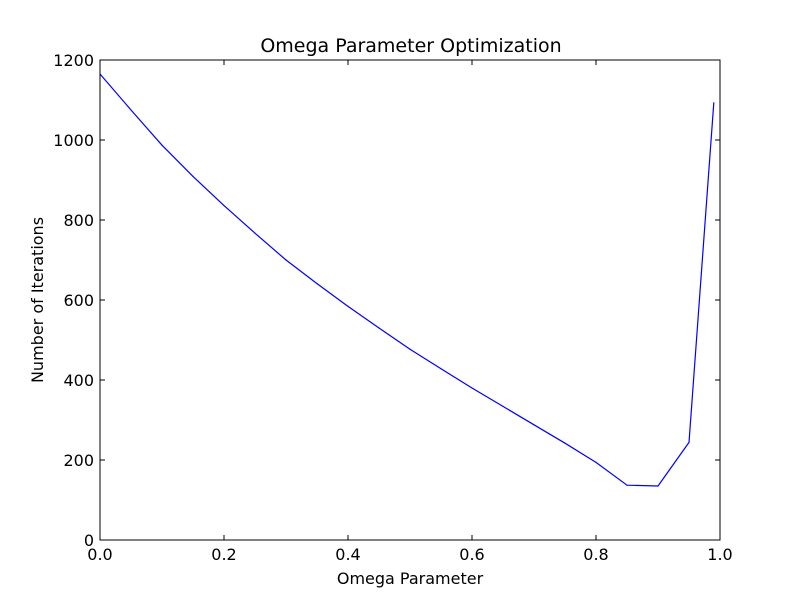  I want to click on chart-title: Omega Parameter Optimization, so click(410, 46).